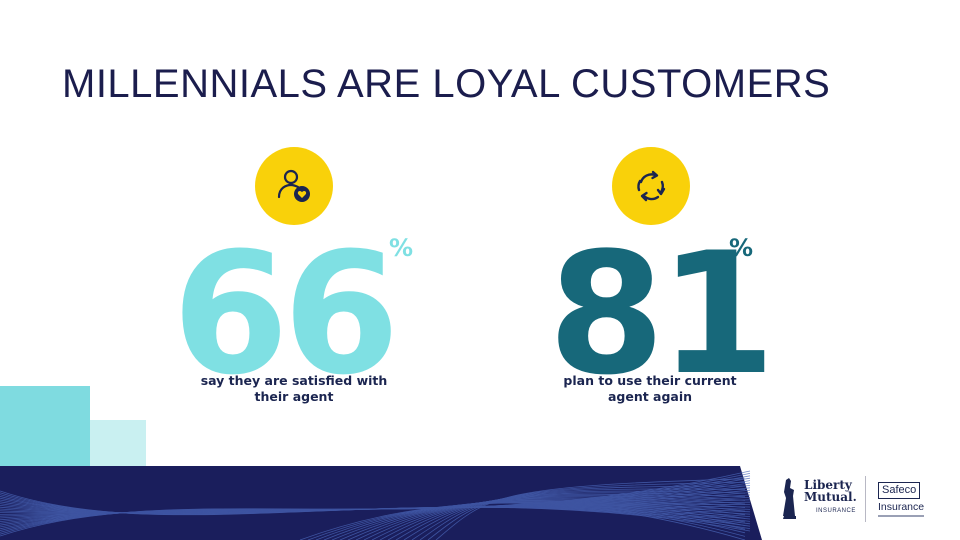 Image resolution: width=960 pixels, height=540 pixels. I want to click on stat-caption: say they are satisfied with their agent, so click(294, 389).